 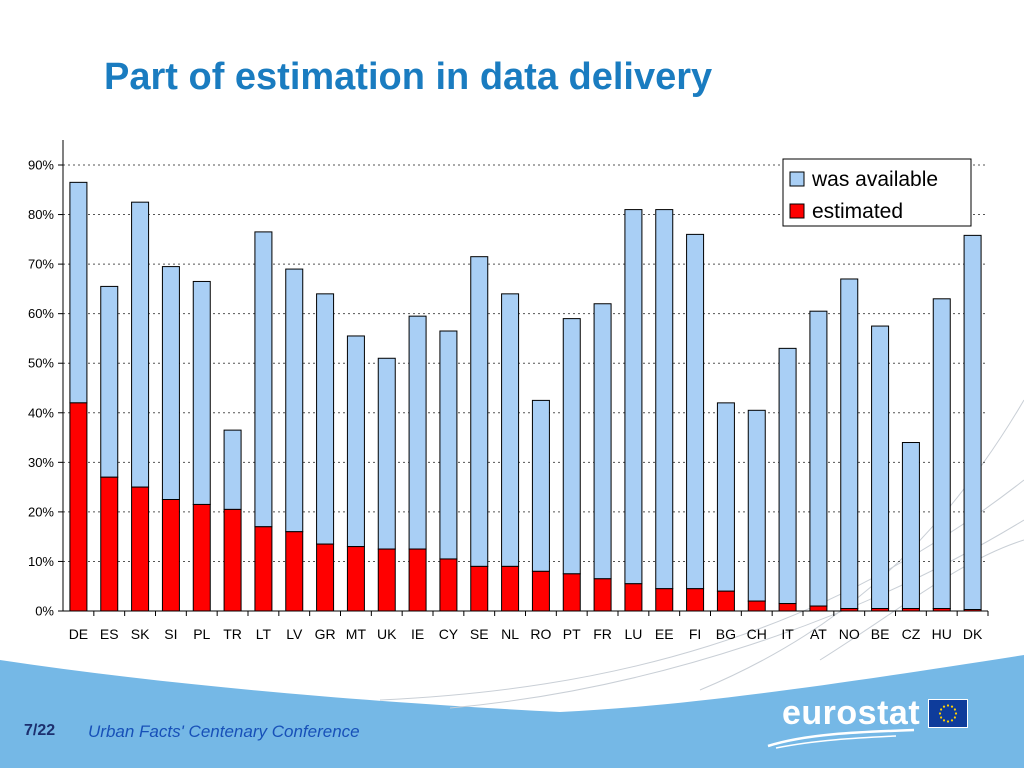 I want to click on x-tick-label: LV, so click(x=294, y=634).